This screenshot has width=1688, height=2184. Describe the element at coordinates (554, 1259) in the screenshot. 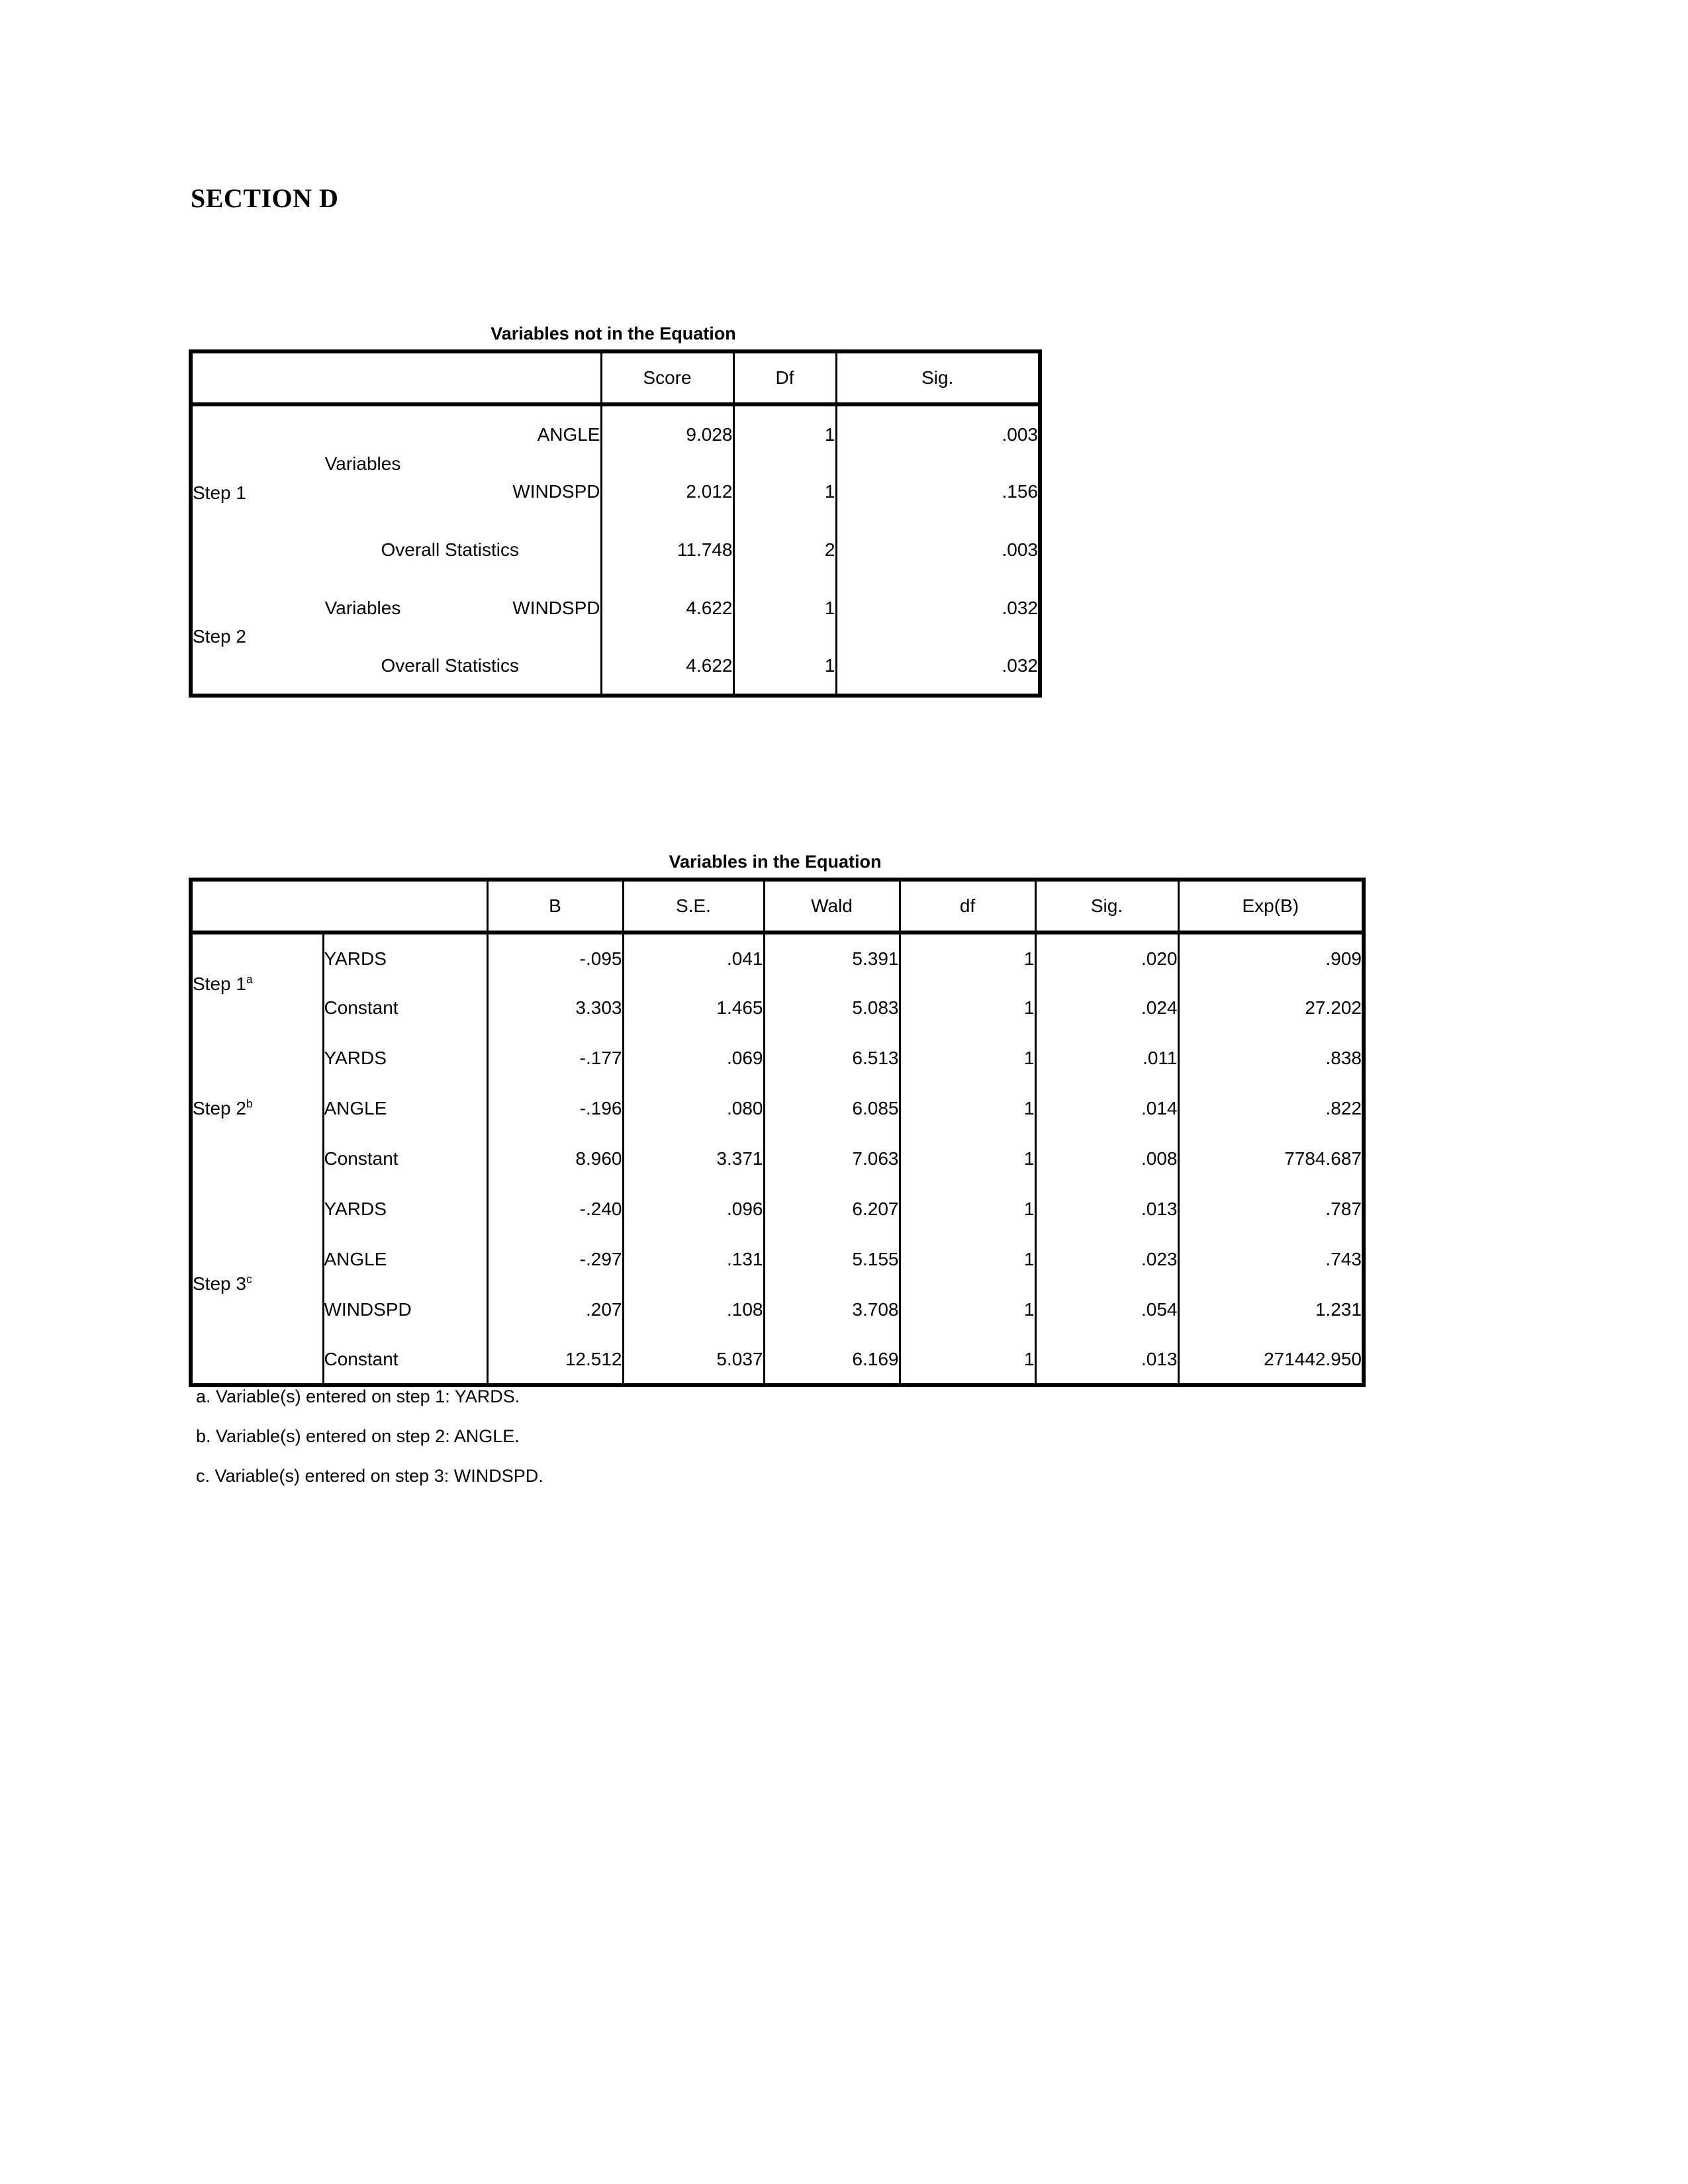

I see `table2-b-value: -.297` at that location.